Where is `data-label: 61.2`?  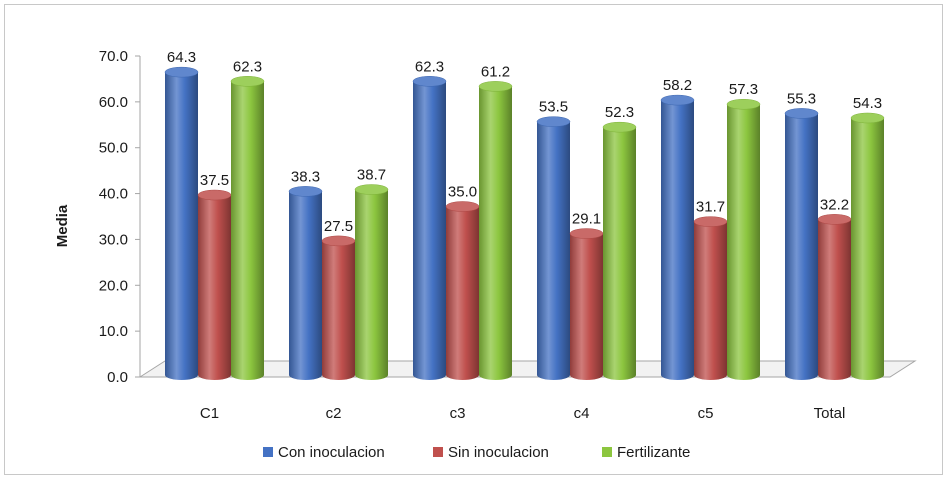 data-label: 61.2 is located at coordinates (495, 71).